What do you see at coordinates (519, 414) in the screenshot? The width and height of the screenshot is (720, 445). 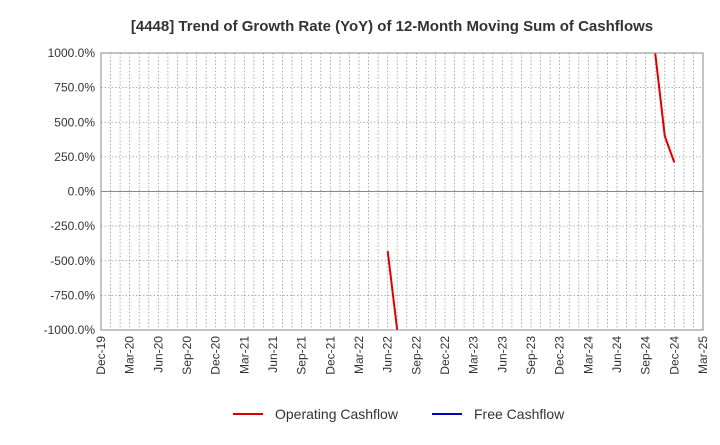 I see `legend-label: Free Cashflow` at bounding box center [519, 414].